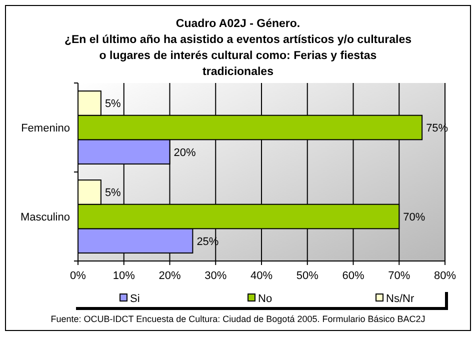 The image size is (476, 338). Describe the element at coordinates (261, 276) in the screenshot. I see `x-tick-label: 40%` at that location.